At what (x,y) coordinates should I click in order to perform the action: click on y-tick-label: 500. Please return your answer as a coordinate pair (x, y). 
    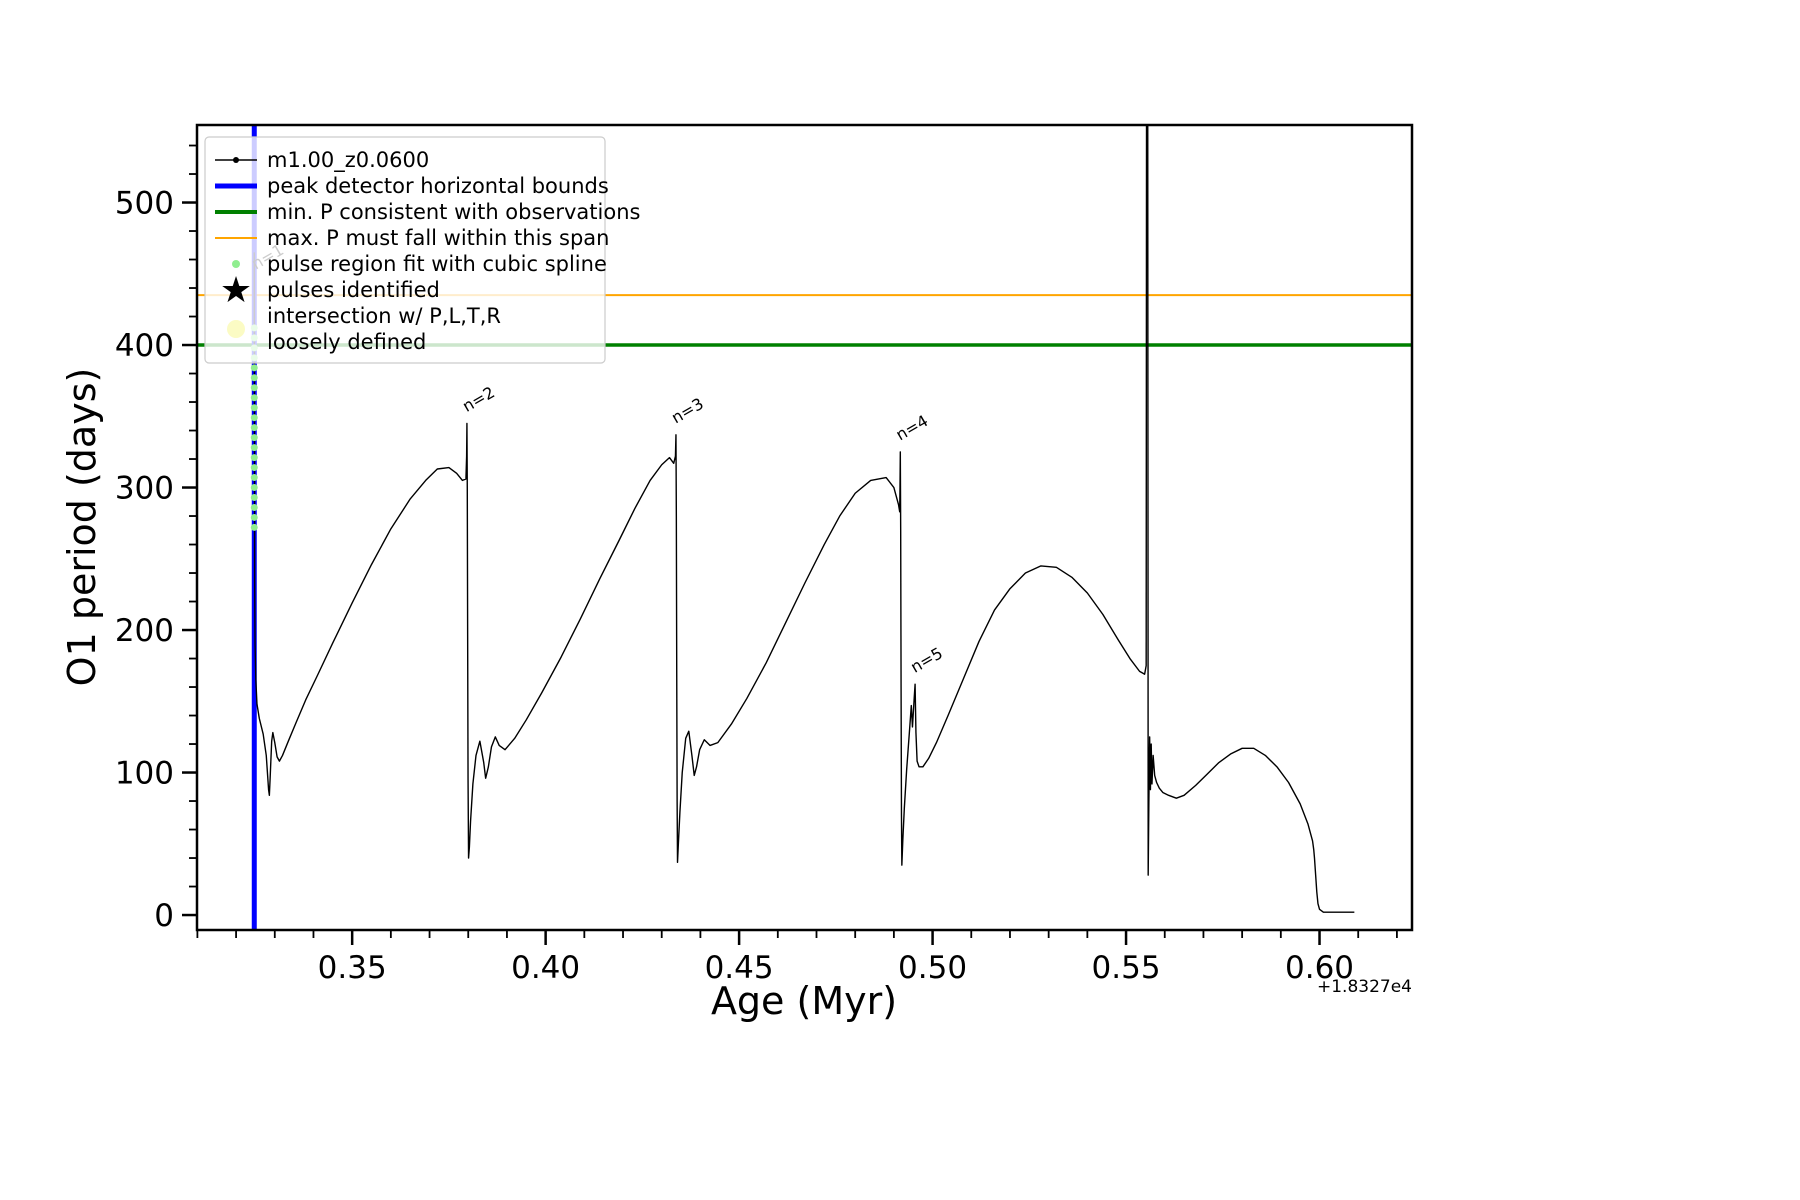
    Looking at the image, I should click on (144, 204).